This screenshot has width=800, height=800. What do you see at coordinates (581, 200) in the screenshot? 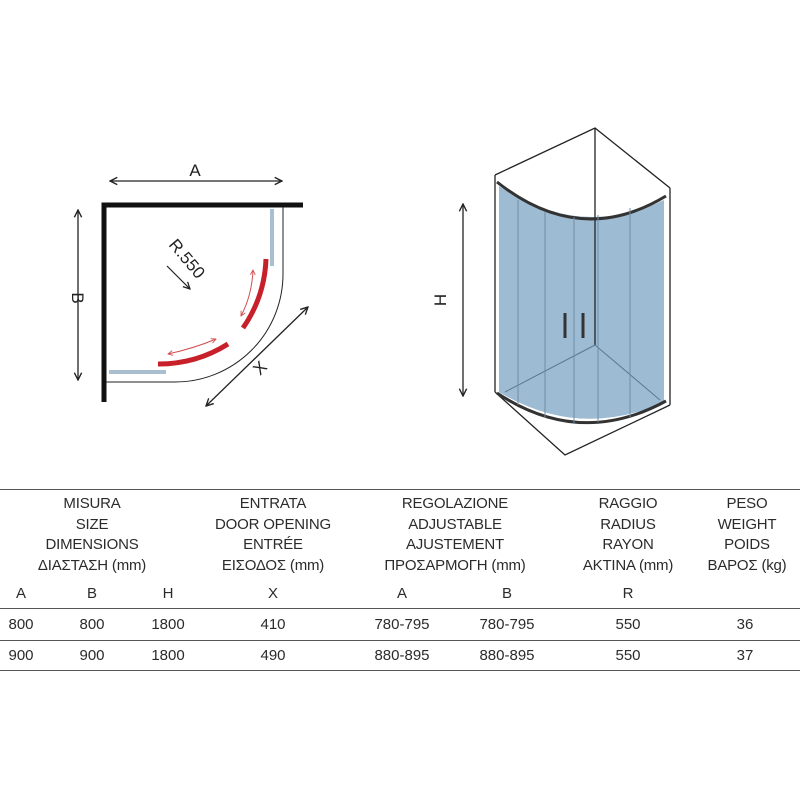
I see `top-rail` at bounding box center [581, 200].